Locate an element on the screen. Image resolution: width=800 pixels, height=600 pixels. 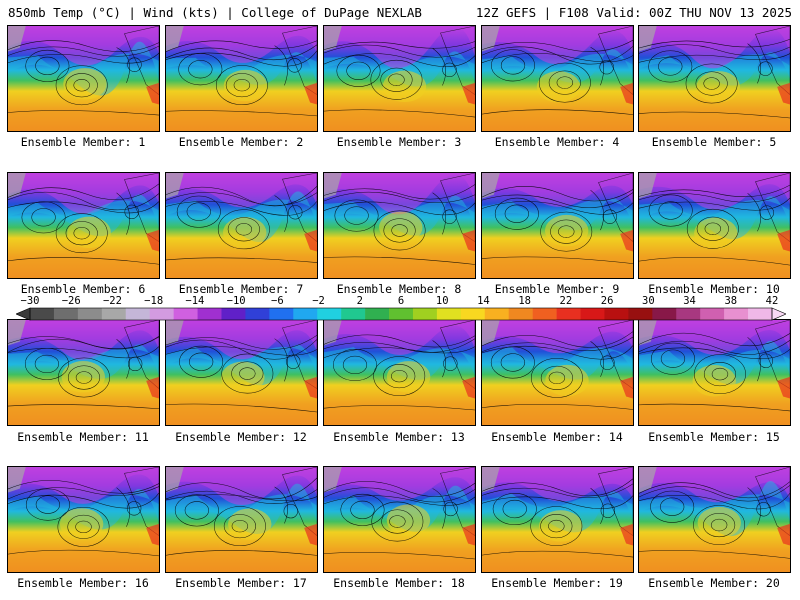
colorbar-tick-label: −2 is located at coordinates (318, 301).